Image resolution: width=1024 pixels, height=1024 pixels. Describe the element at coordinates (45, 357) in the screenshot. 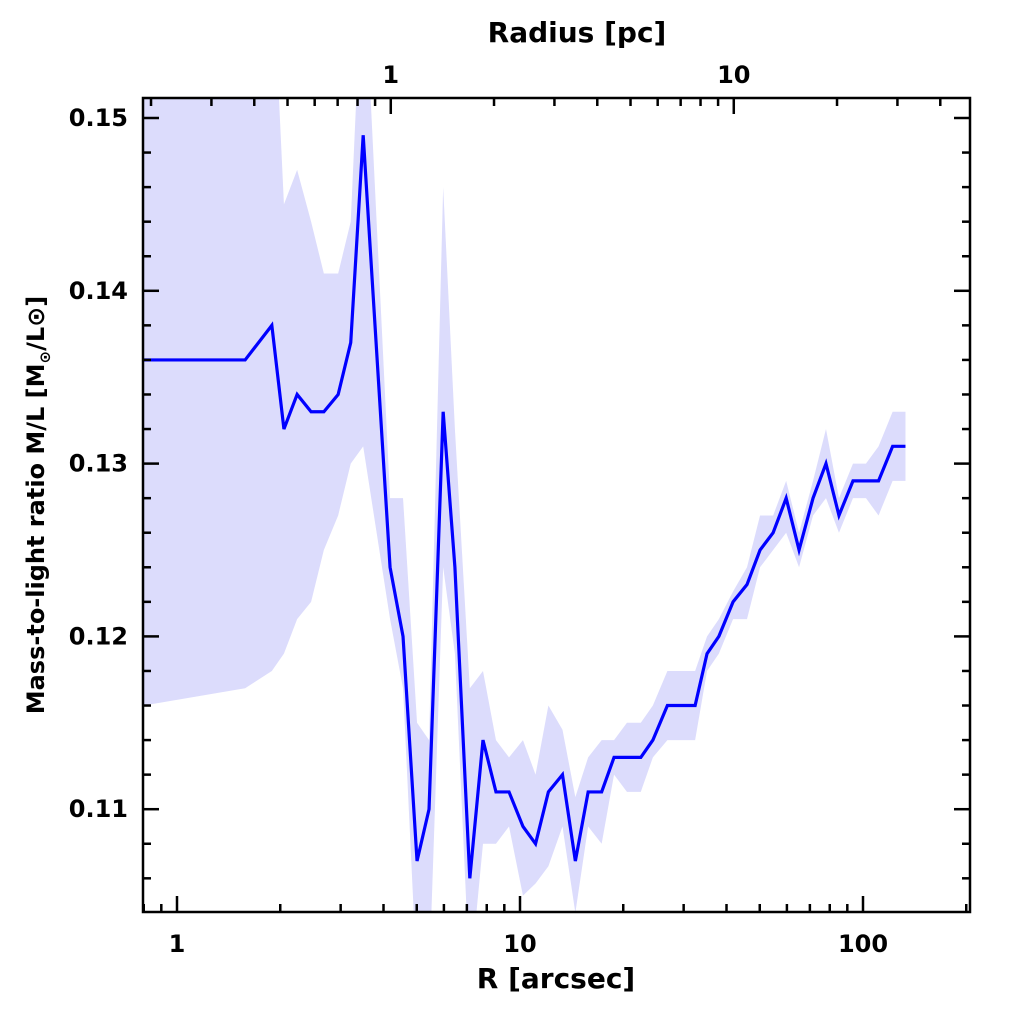

I see `y-axis-title-sub: ⊙` at that location.